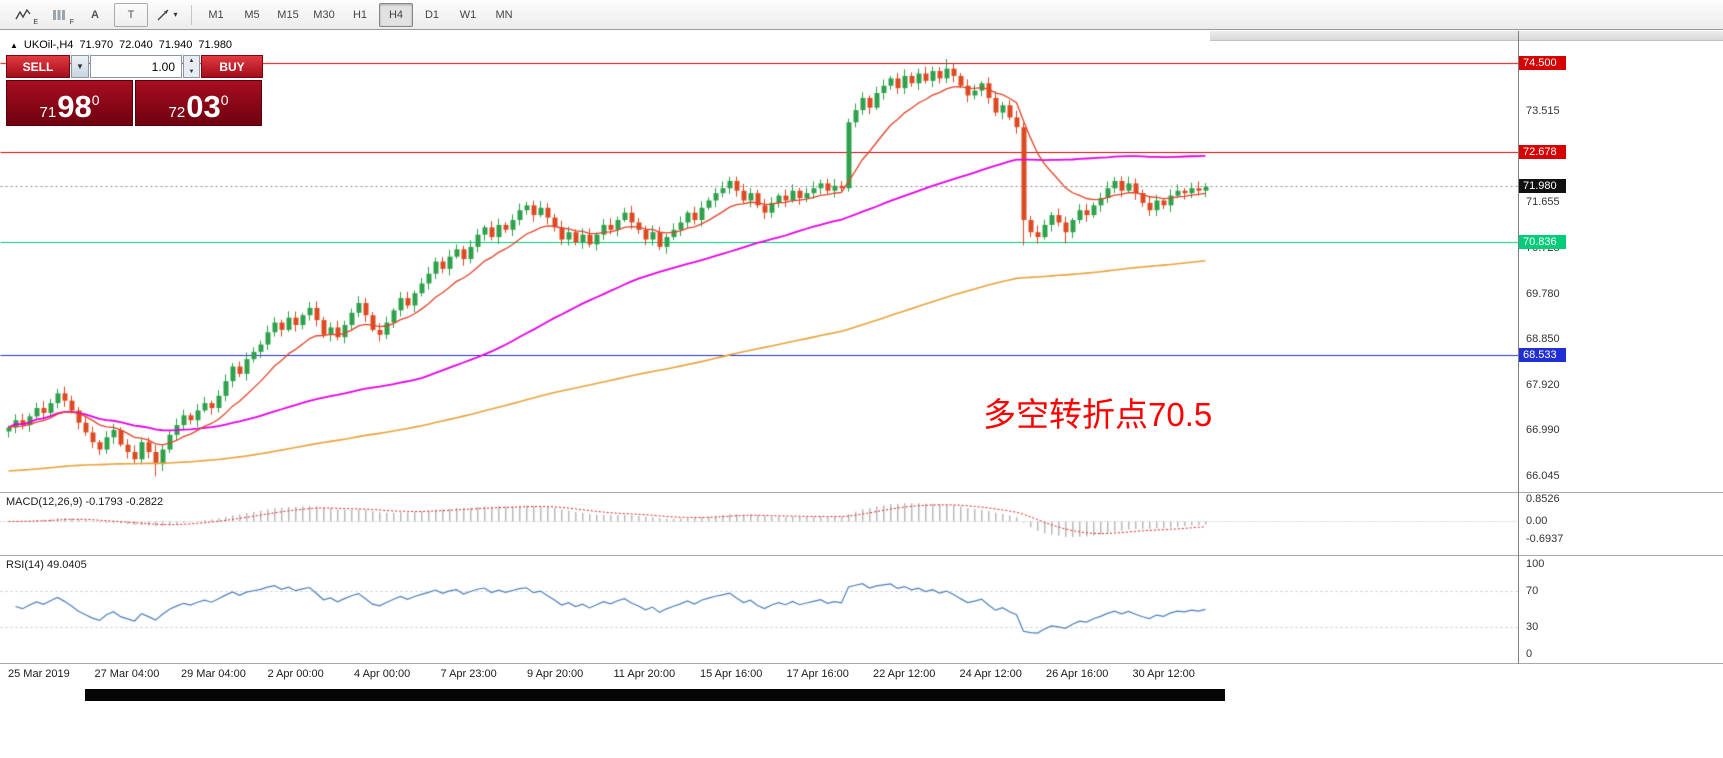 This screenshot has height=758, width=1723. What do you see at coordinates (1098, 414) in the screenshot?
I see `chart-annotation-text: 多空转折点70.5` at bounding box center [1098, 414].